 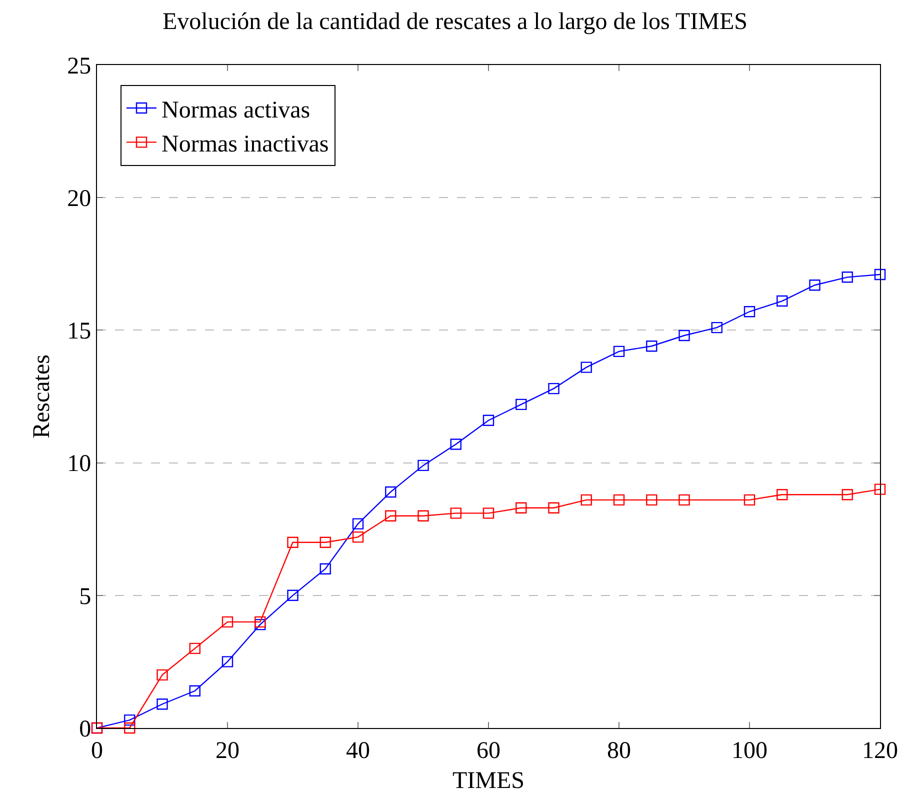 What do you see at coordinates (79, 199) in the screenshot?
I see `y-tick-label: 20` at bounding box center [79, 199].